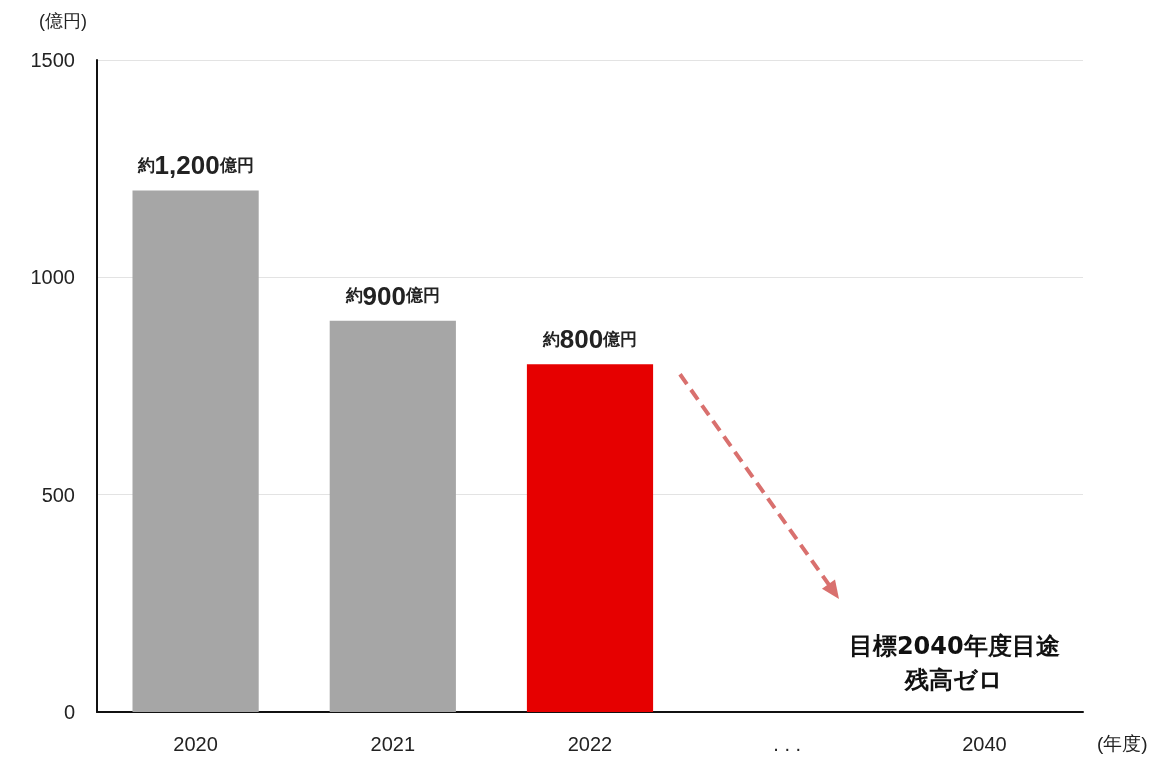 This screenshot has height=767, width=1158. Describe the element at coordinates (69, 712) in the screenshot. I see `y-tick-label: 0` at that location.